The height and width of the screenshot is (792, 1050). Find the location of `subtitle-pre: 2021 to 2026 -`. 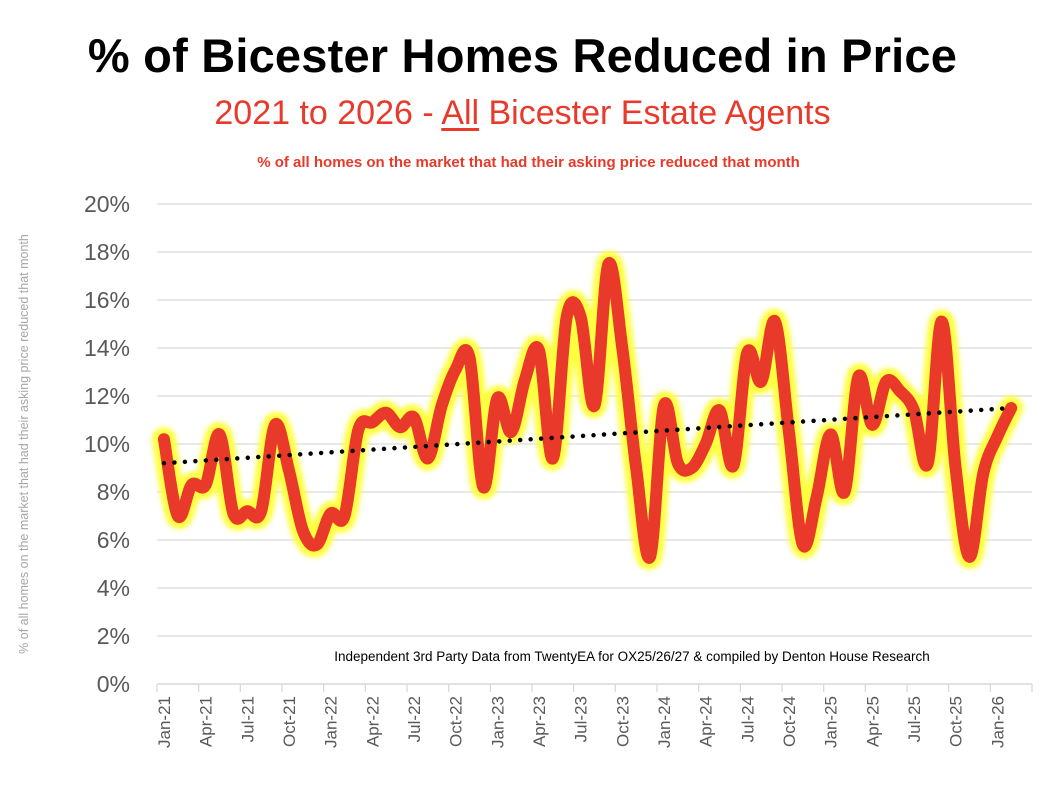

subtitle-pre: 2021 to 2026 - is located at coordinates (328, 113).